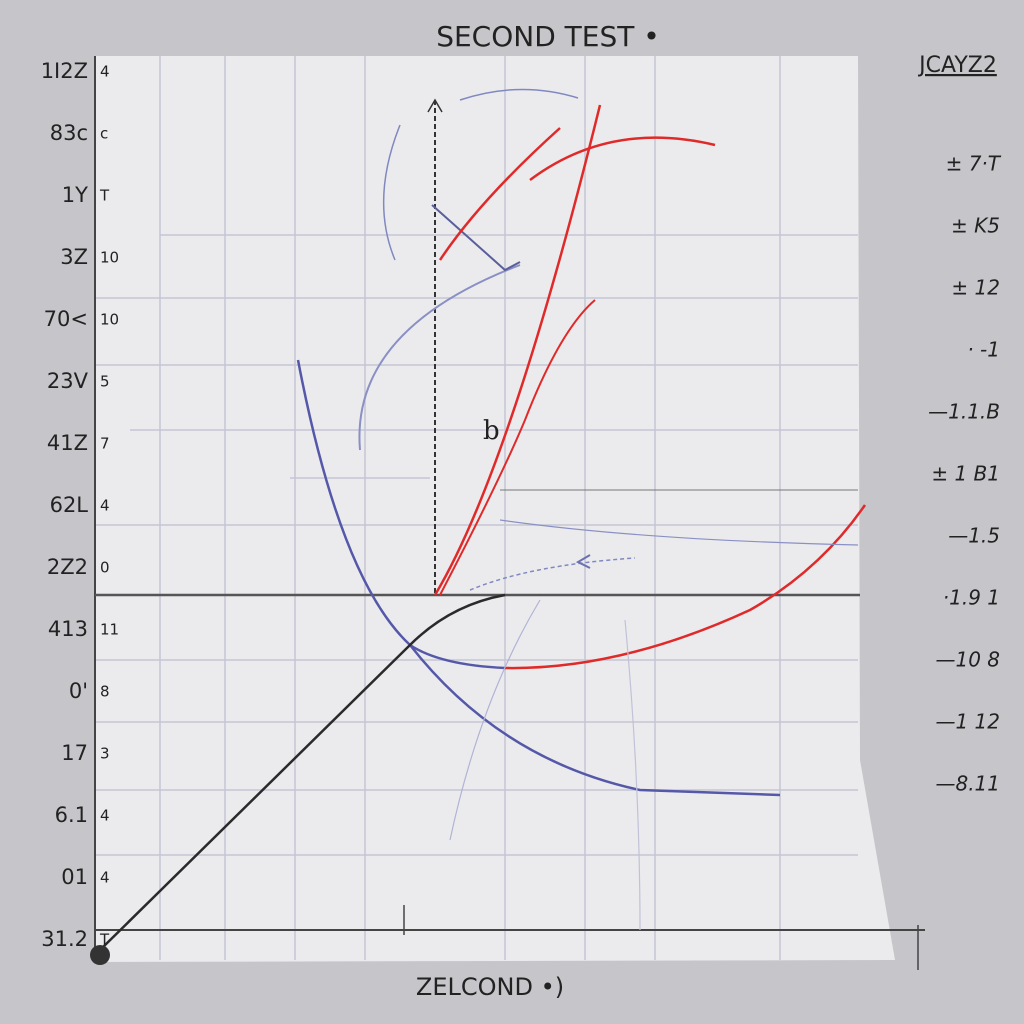 The width and height of the screenshot is (1024, 1024). Describe the element at coordinates (64, 71) in the screenshot. I see `left-label: 1I2Z` at that location.